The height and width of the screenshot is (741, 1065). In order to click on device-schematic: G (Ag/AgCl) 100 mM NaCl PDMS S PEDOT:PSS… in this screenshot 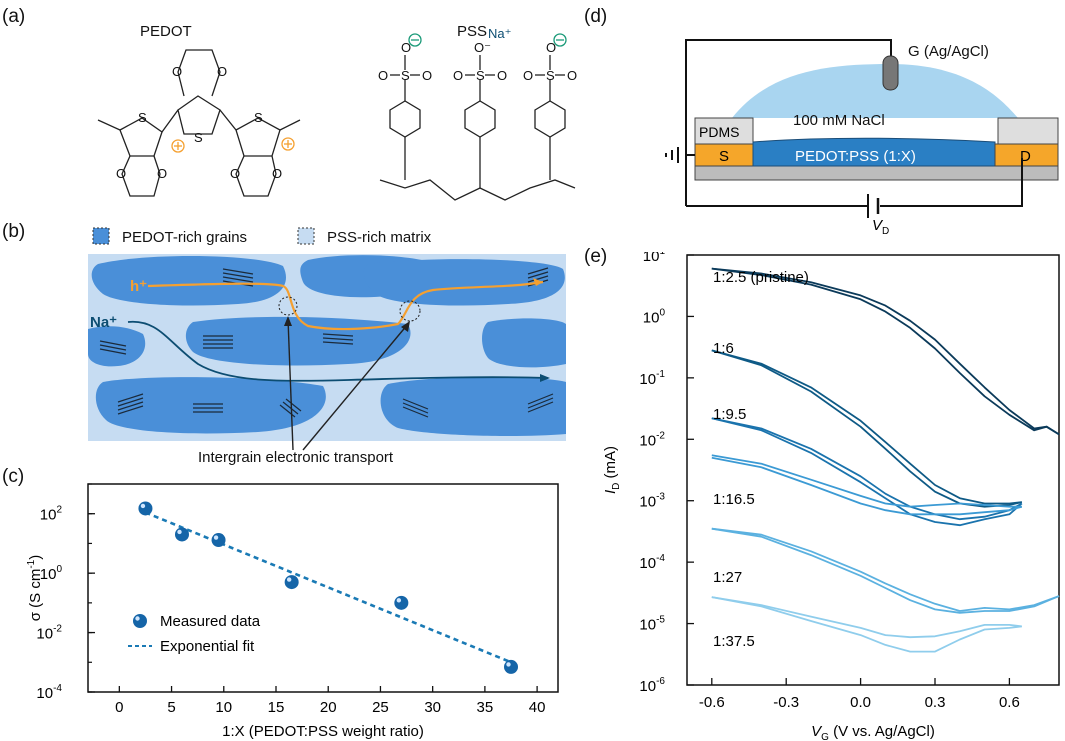, I will do `click(862, 138)`.